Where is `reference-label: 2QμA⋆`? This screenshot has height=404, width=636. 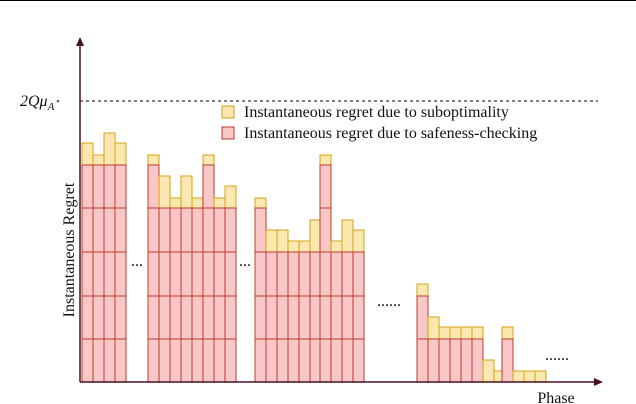 reference-label: 2QμA⋆ is located at coordinates (40, 103).